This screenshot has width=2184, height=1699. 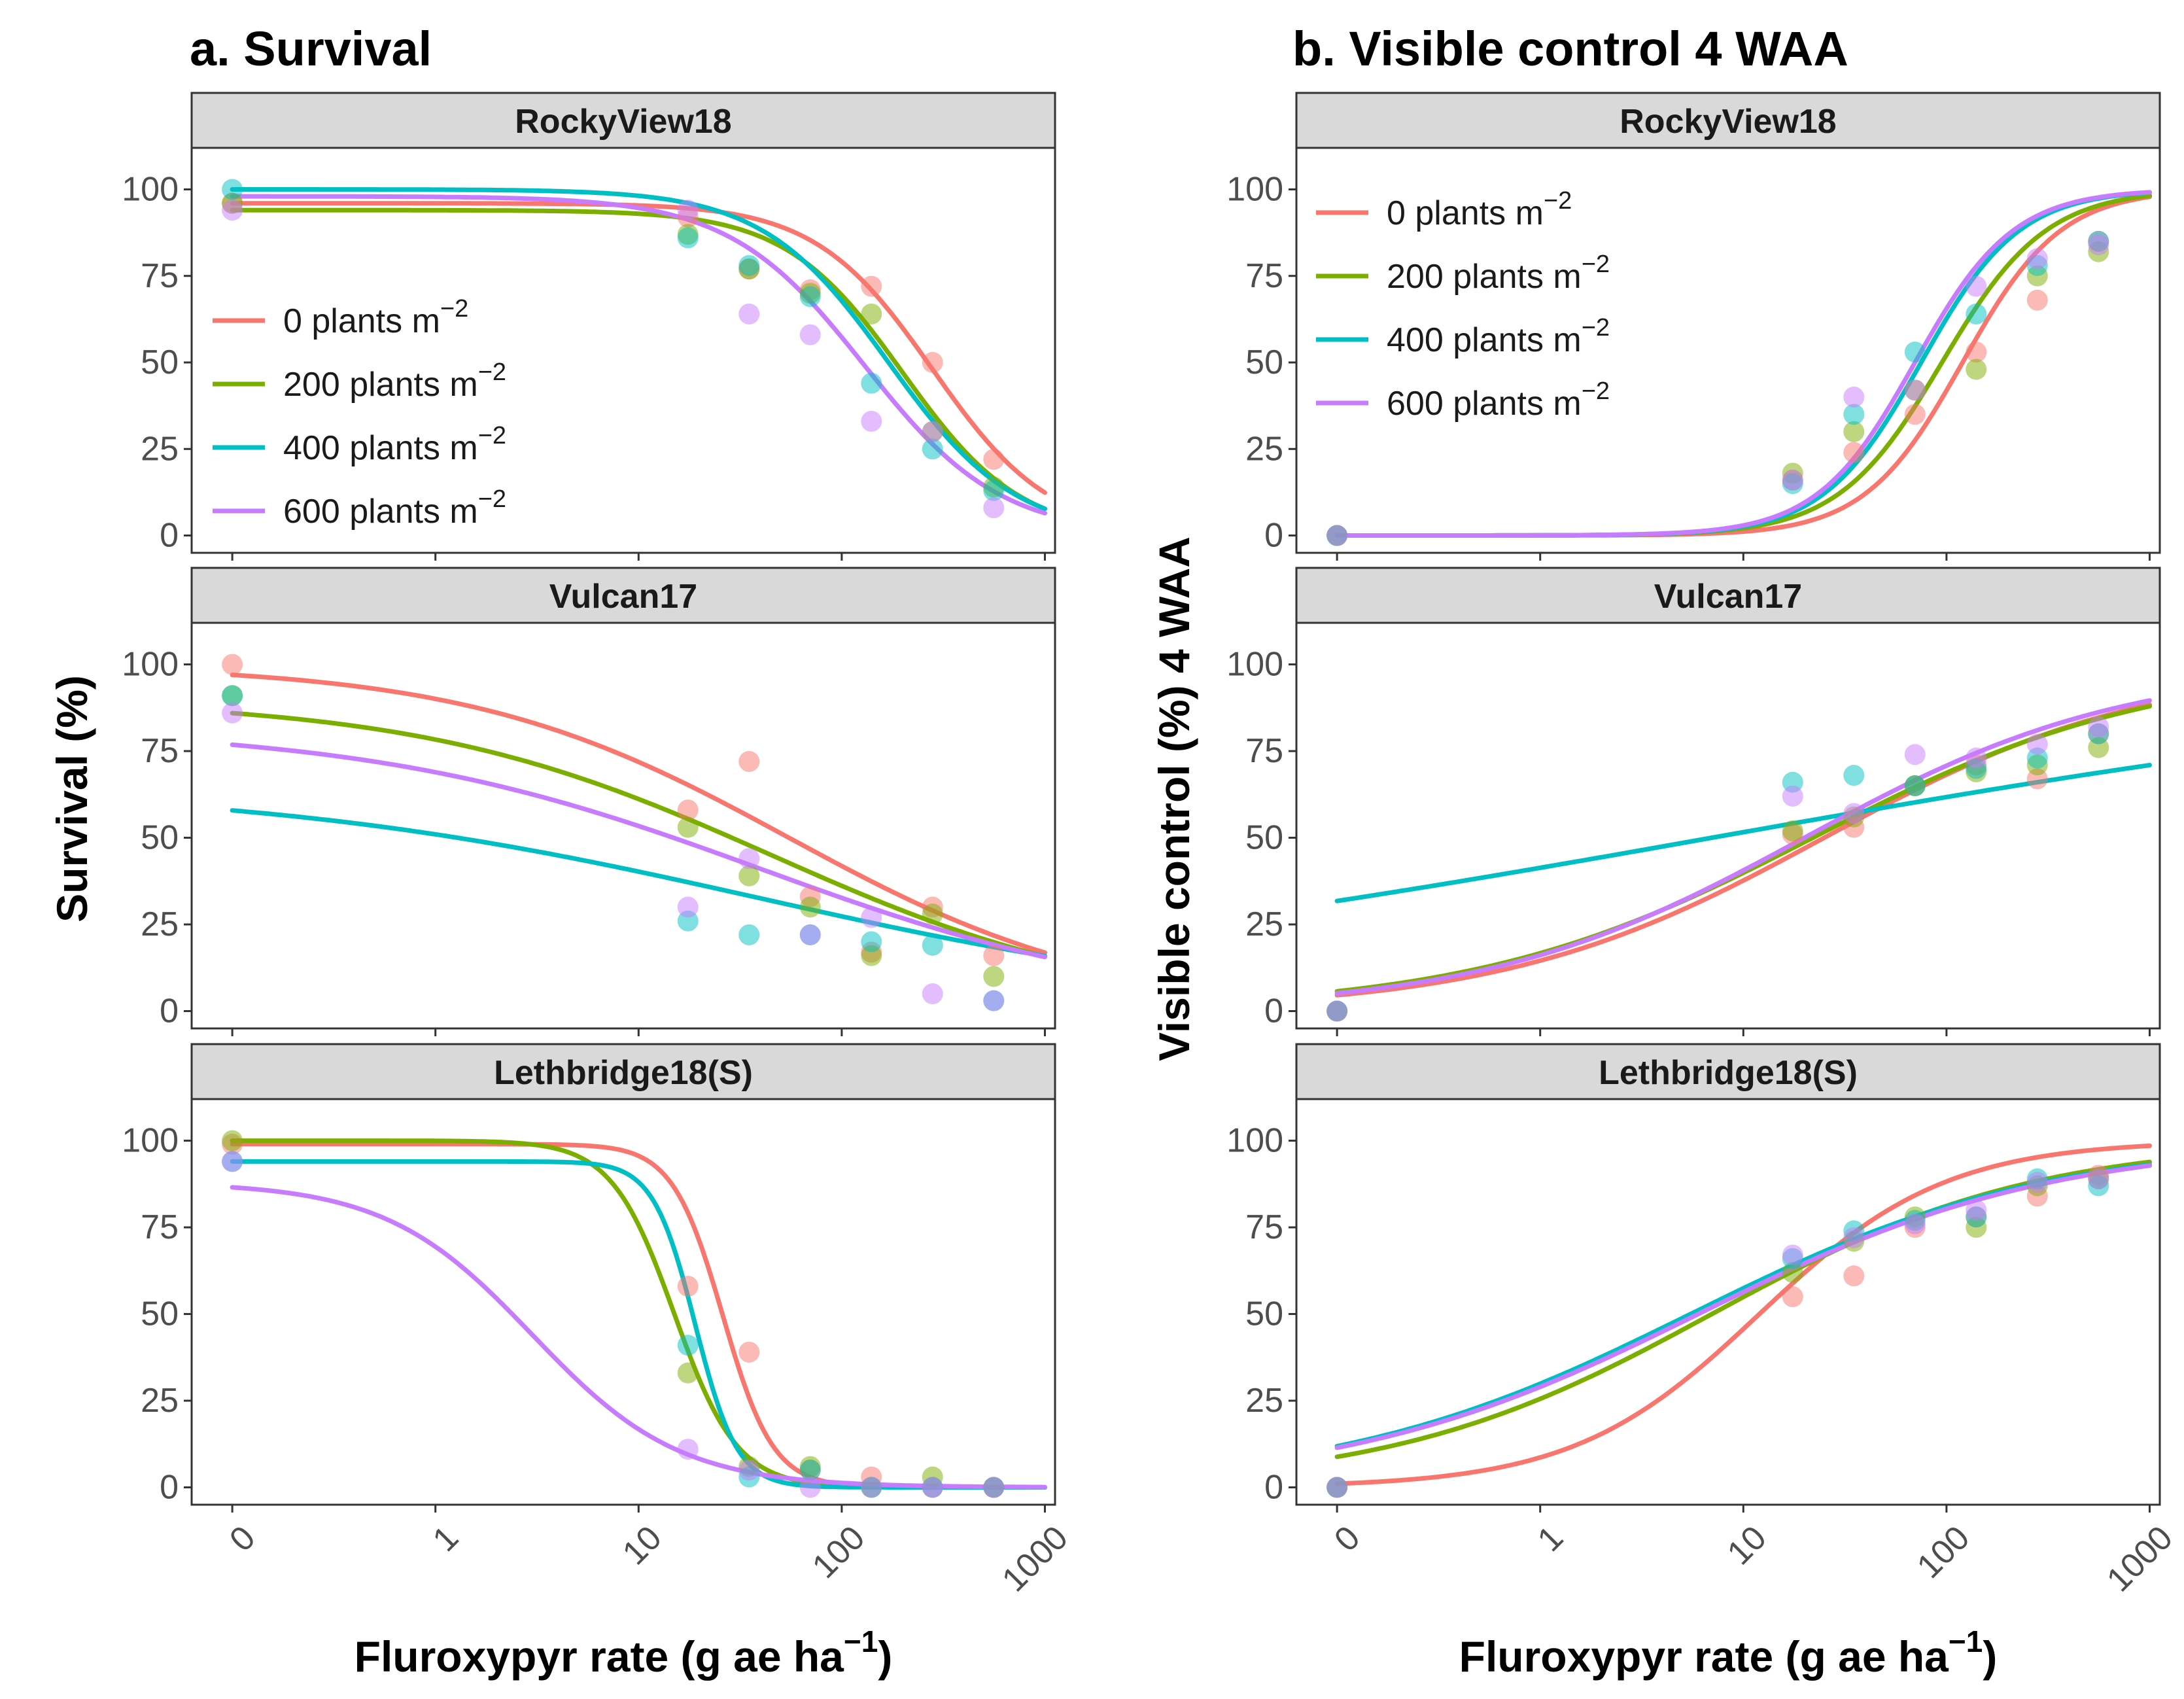 I want to click on x-tick-label: 1000, so click(x=1035, y=1558).